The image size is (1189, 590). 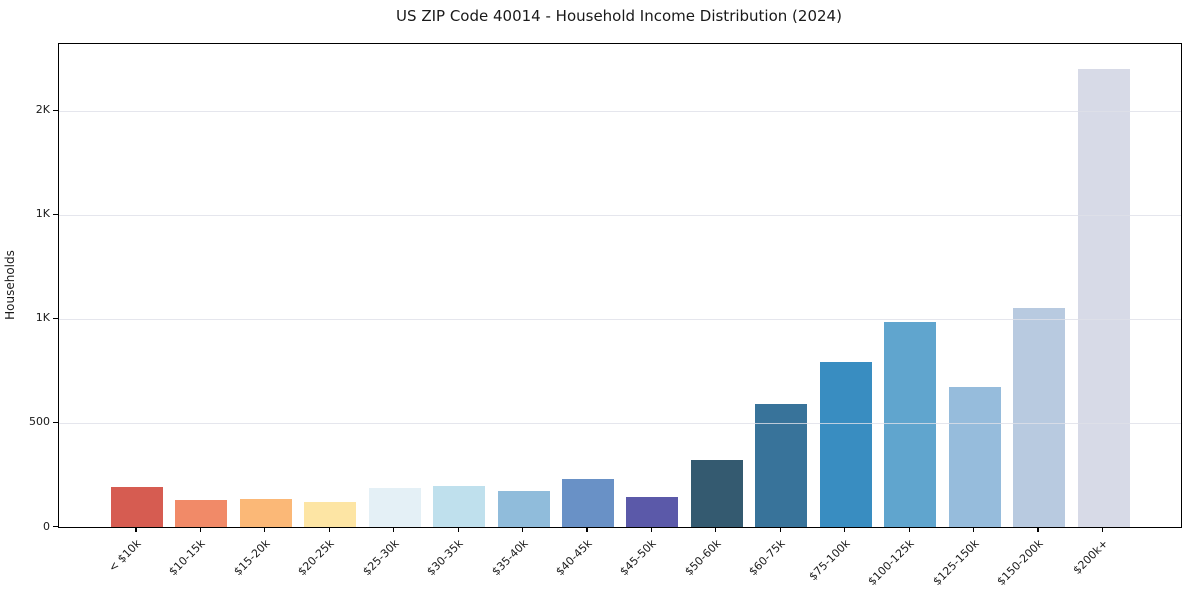 What do you see at coordinates (252, 557) in the screenshot?
I see `x-tick-label: $15-20k` at bounding box center [252, 557].